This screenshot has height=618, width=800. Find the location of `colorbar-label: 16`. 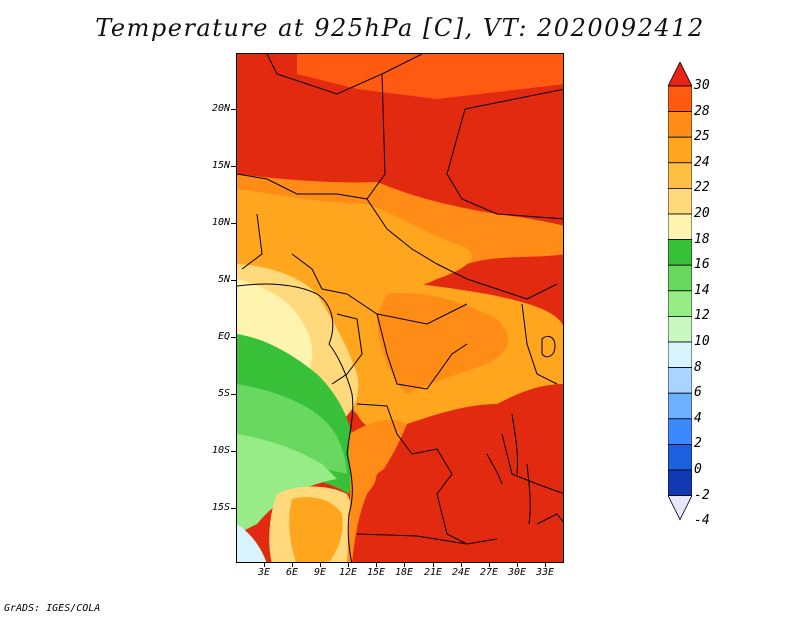

colorbar-label: 16 is located at coordinates (702, 265).